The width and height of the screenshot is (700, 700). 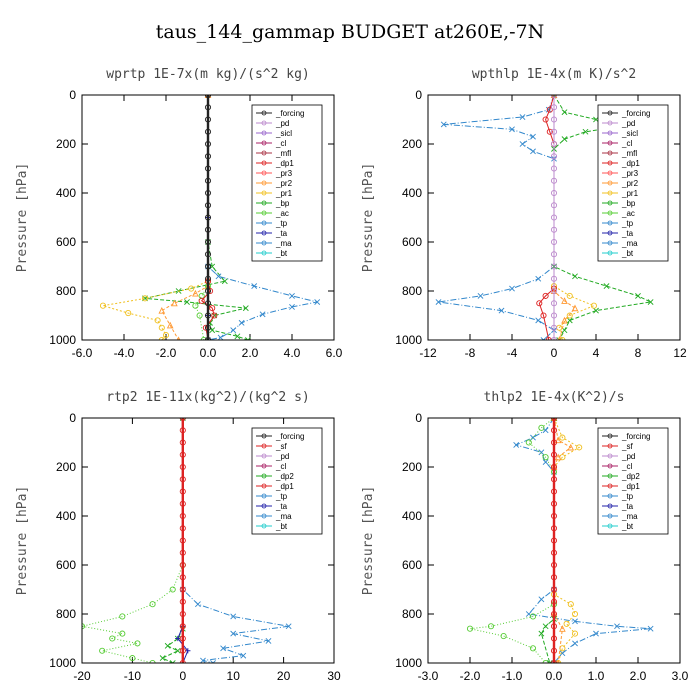 I want to click on y-tick-label: 1000, so click(x=408, y=663).